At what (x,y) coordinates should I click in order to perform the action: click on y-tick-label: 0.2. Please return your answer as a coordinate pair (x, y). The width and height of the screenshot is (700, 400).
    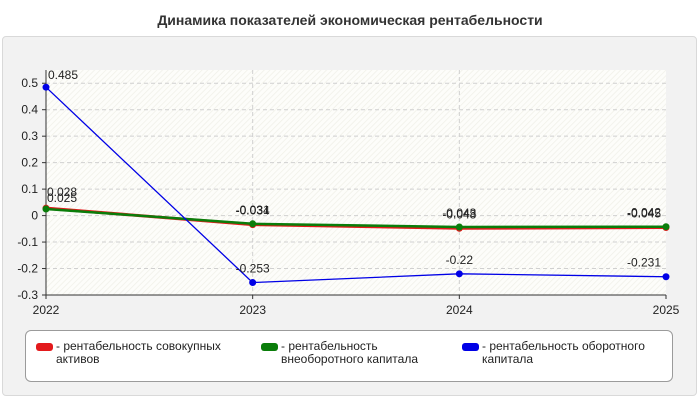
    Looking at the image, I should click on (29, 163).